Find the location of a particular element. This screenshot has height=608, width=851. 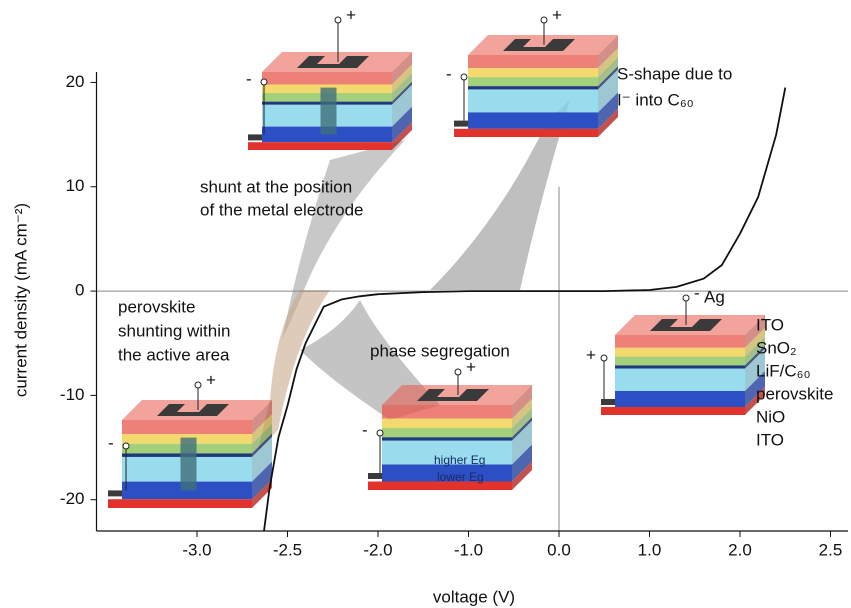

x-tick-label: 2.0 is located at coordinates (740, 549).